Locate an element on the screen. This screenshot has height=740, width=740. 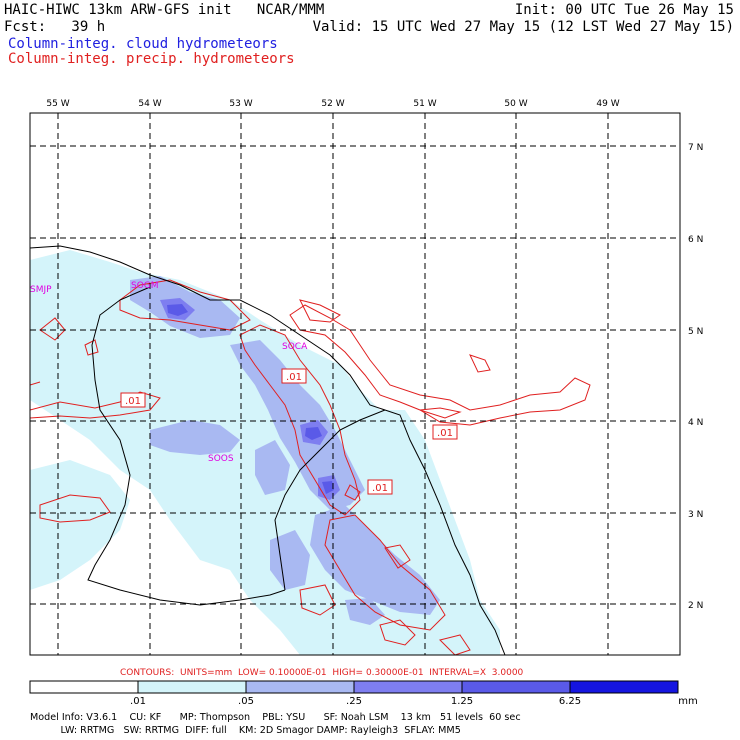
lat-tick-label: 5 N is located at coordinates (695, 332).